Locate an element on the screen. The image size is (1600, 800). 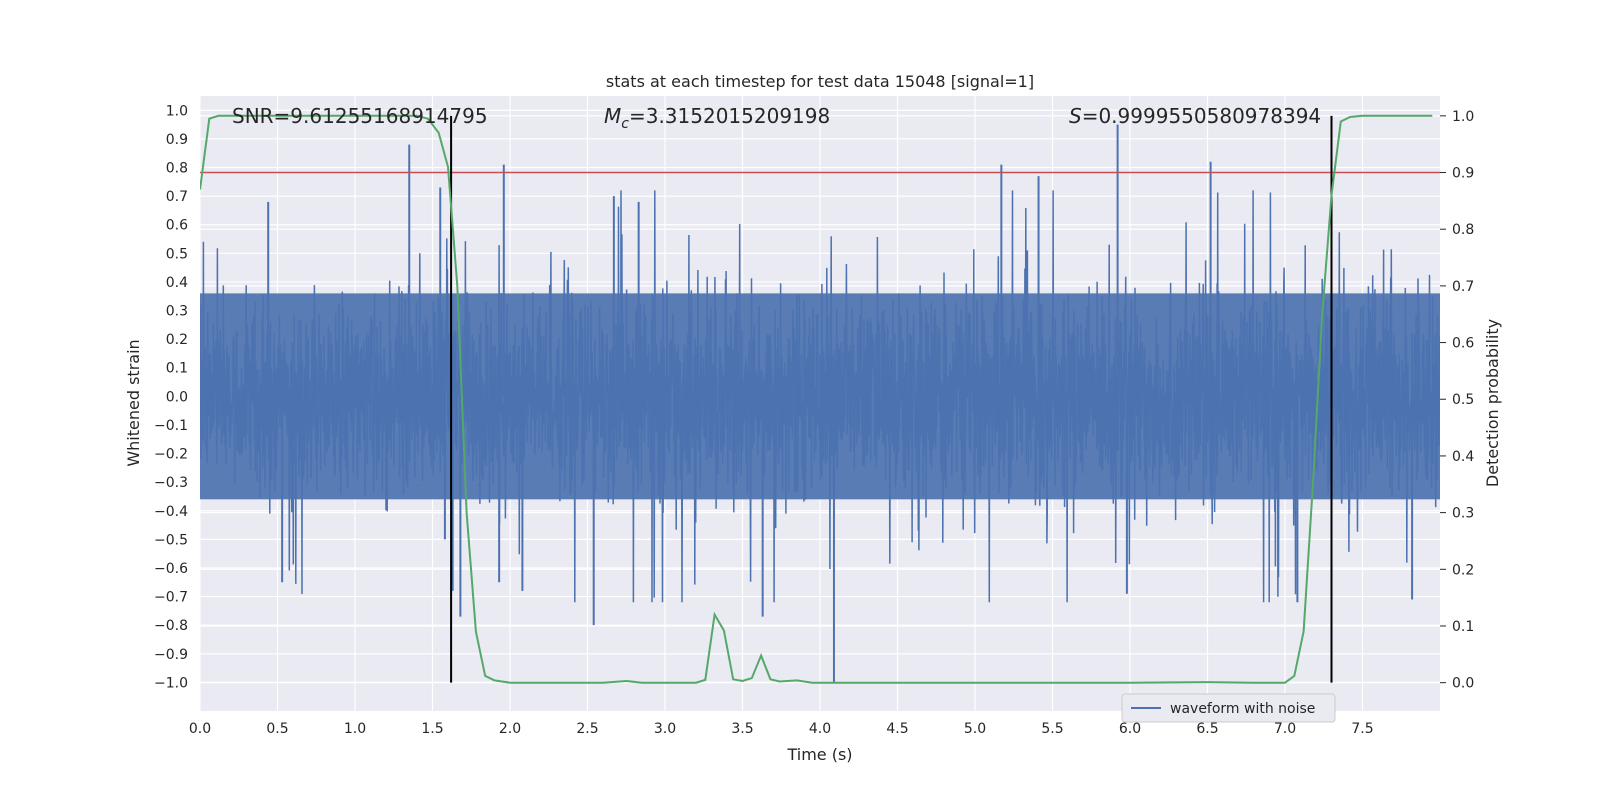
x-tick-label: 7.5 is located at coordinates (1362, 729).